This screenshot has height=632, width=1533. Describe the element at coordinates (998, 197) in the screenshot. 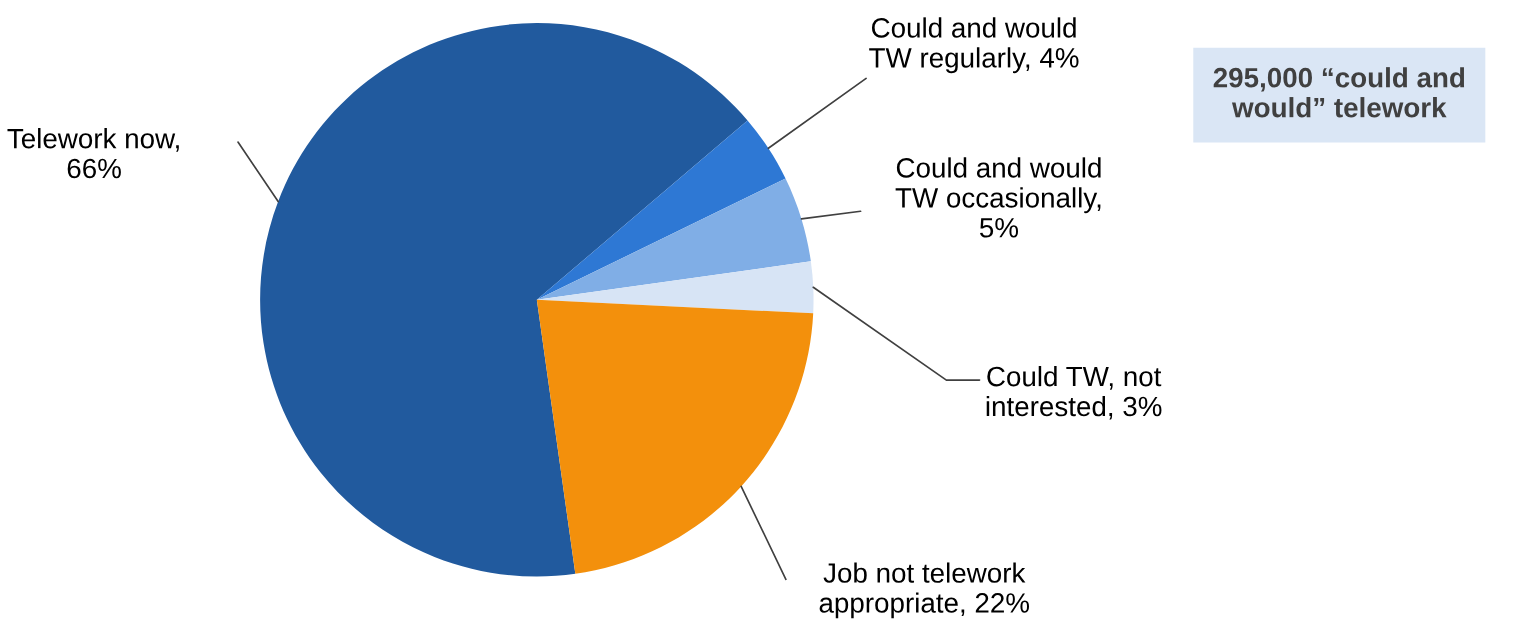

I see `slice-label: Could and would TW occasionally, 5%` at that location.